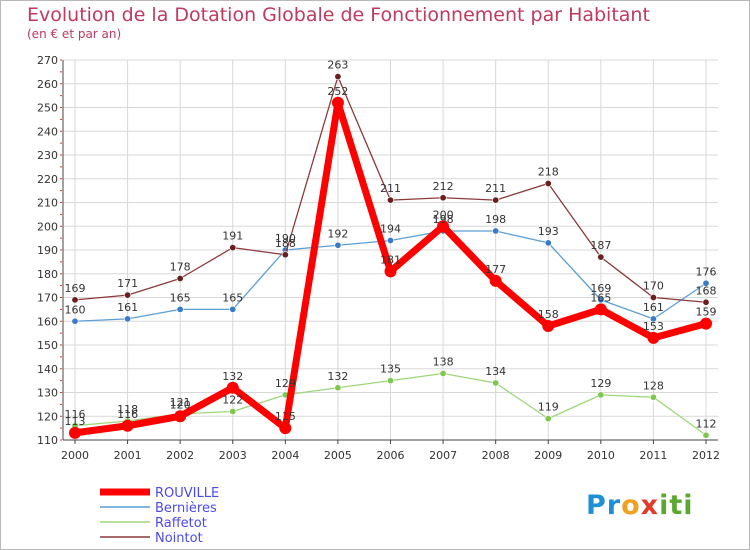 The width and height of the screenshot is (750, 550). Describe the element at coordinates (75, 421) in the screenshot. I see `data-label: 113` at that location.